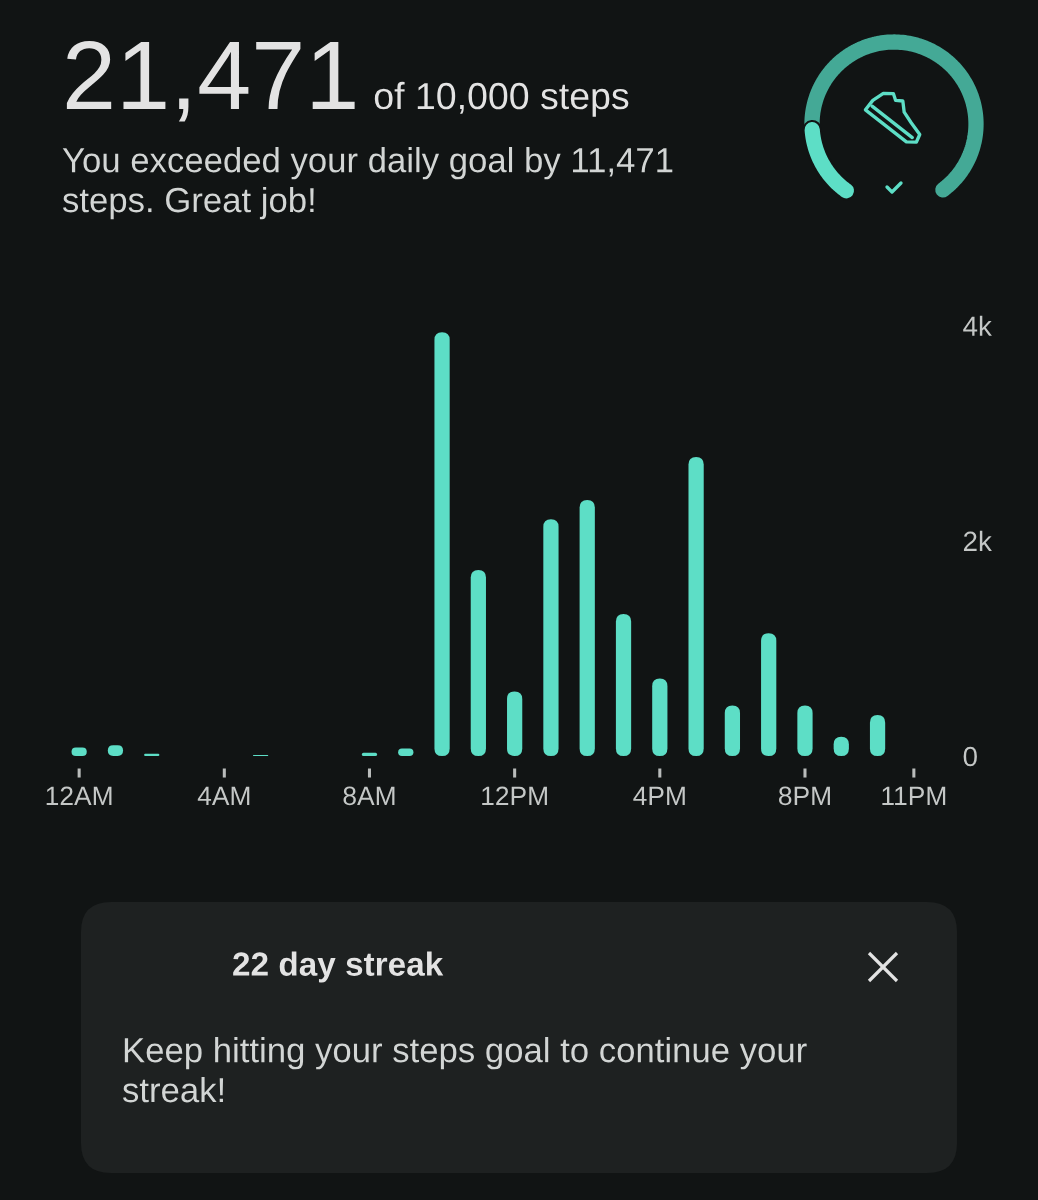 The width and height of the screenshot is (1038, 1200). Describe the element at coordinates (338, 967) in the screenshot. I see `text: 22 day streak` at that location.